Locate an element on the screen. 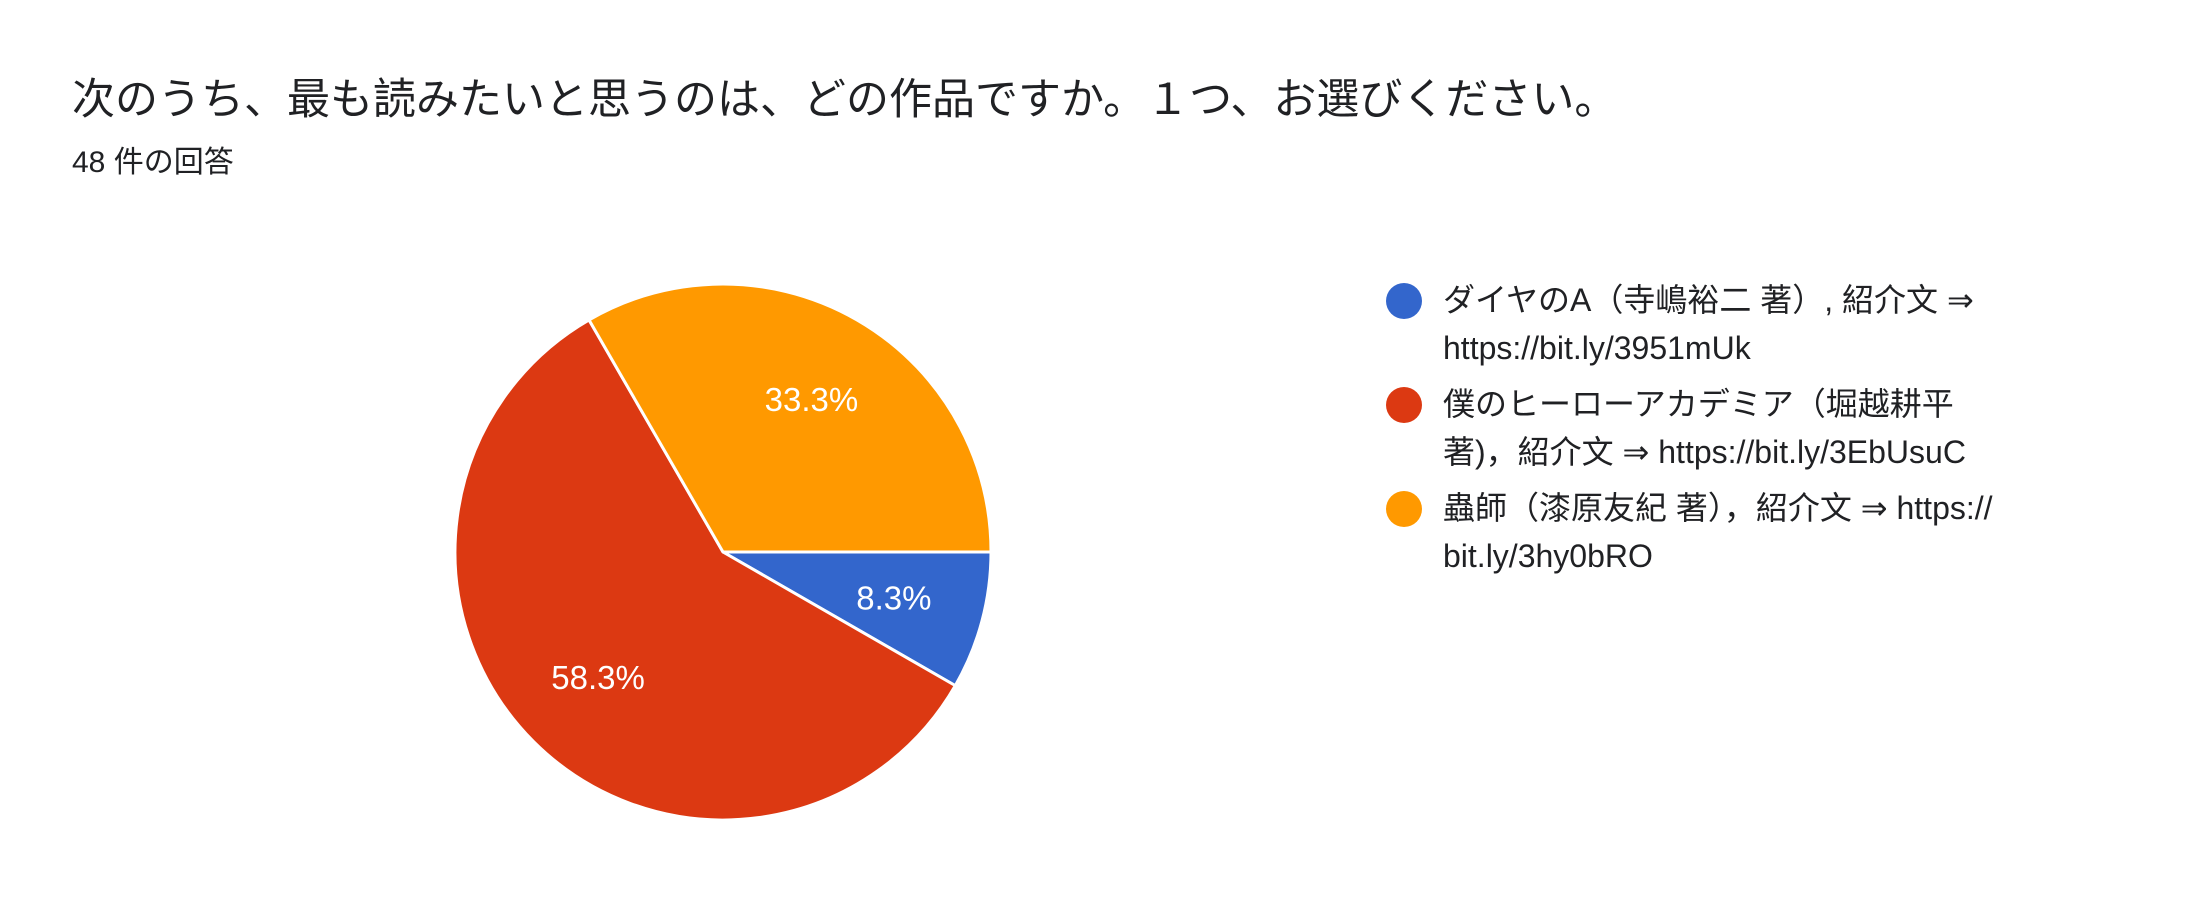 The image size is (2196, 924). legend-label-line: 蟲師（漆原友紀 著），紹介文 ⇒ https:// is located at coordinates (1718, 508).